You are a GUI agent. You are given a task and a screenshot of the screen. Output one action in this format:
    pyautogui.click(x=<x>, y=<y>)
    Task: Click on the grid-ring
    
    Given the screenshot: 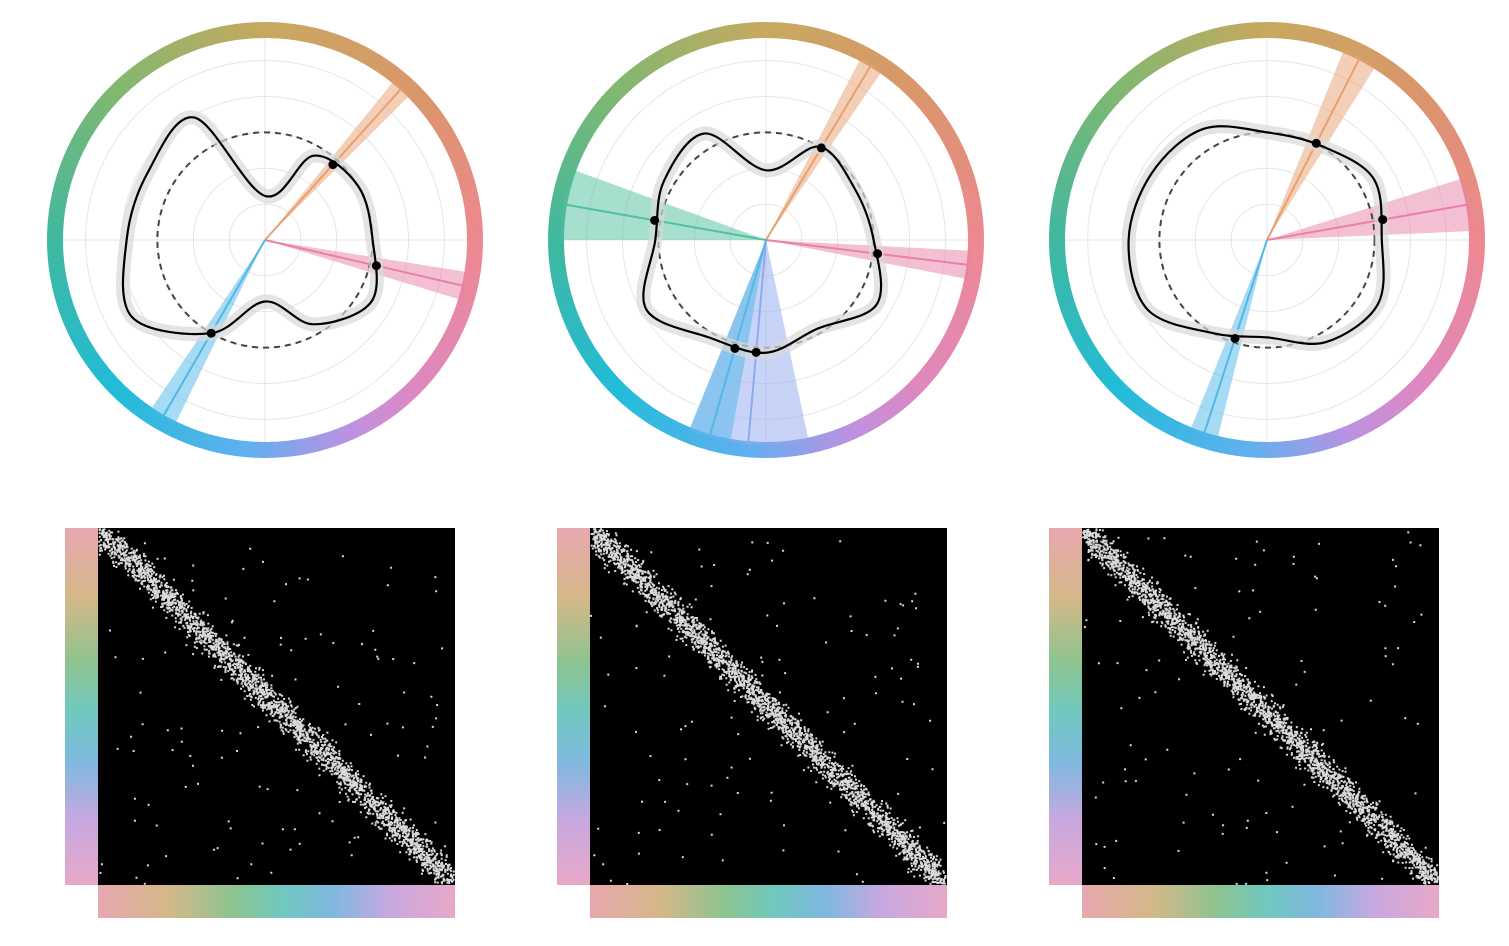 What is the action you would take?
    pyautogui.click(x=1267, y=240)
    